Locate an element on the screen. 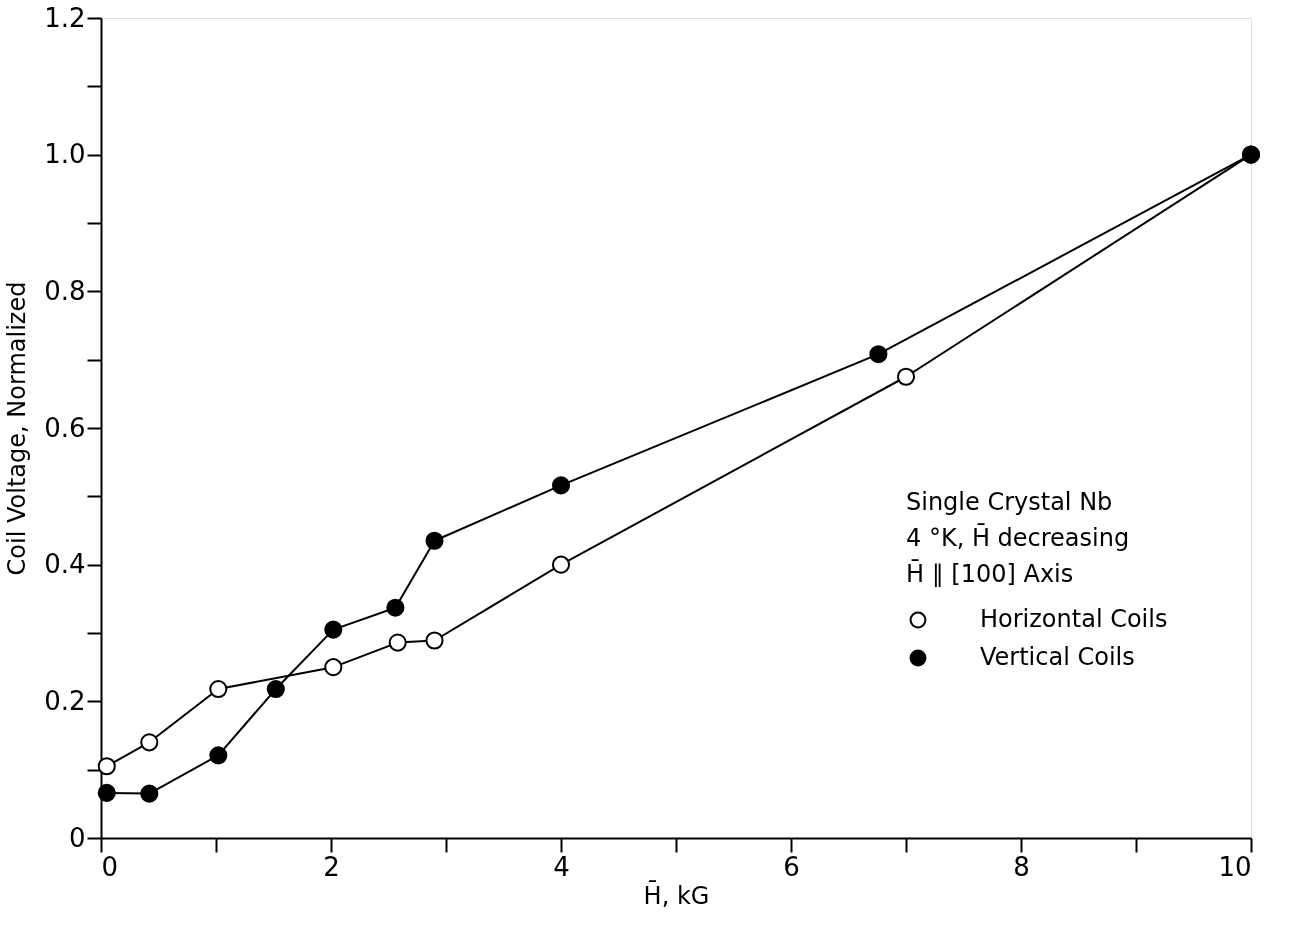 The height and width of the screenshot is (942, 1302). x-axis-title: H̄, kG is located at coordinates (676, 895).